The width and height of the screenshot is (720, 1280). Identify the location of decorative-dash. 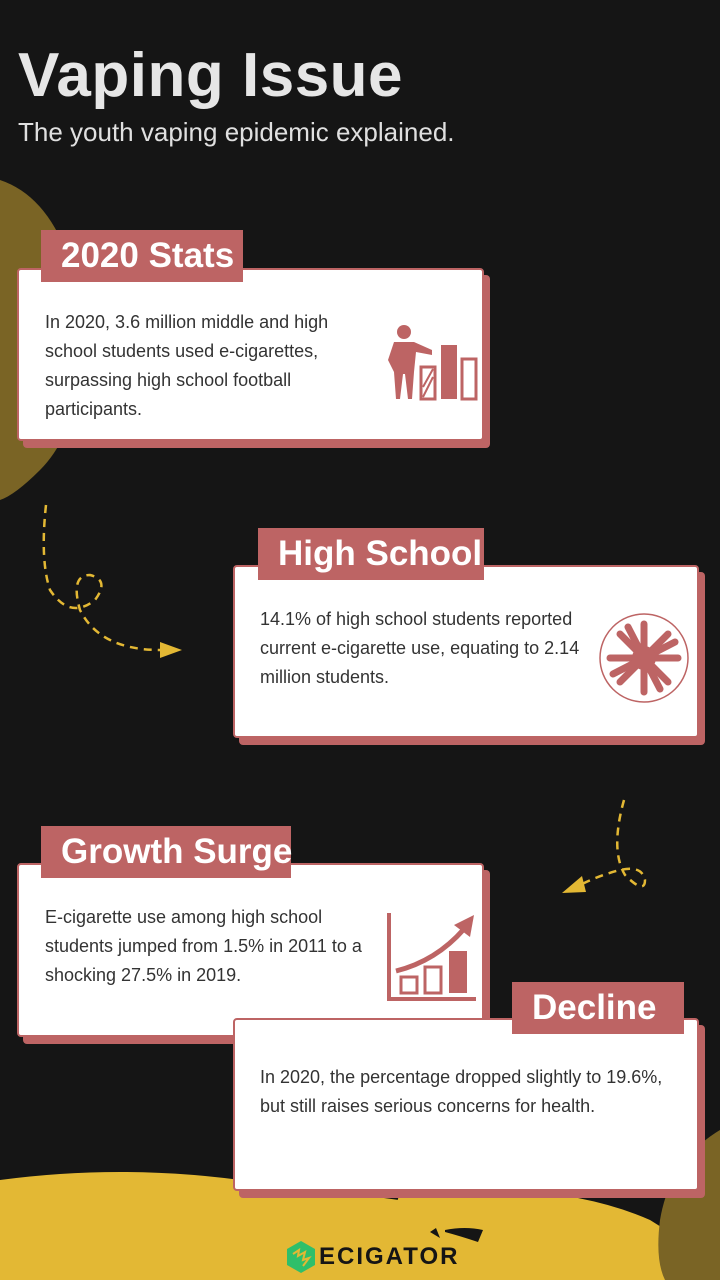
(456, 1235).